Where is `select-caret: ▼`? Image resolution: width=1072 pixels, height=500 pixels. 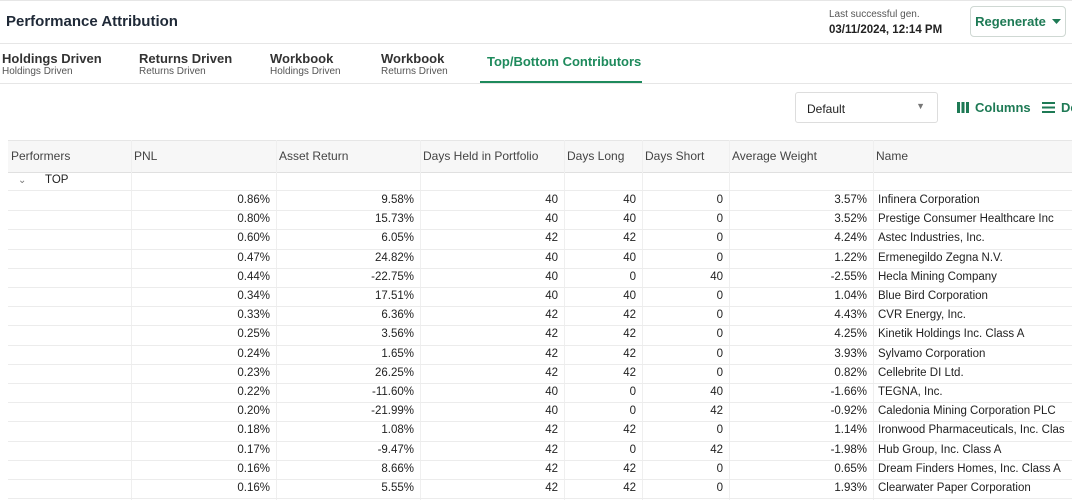 select-caret: ▼ is located at coordinates (920, 106).